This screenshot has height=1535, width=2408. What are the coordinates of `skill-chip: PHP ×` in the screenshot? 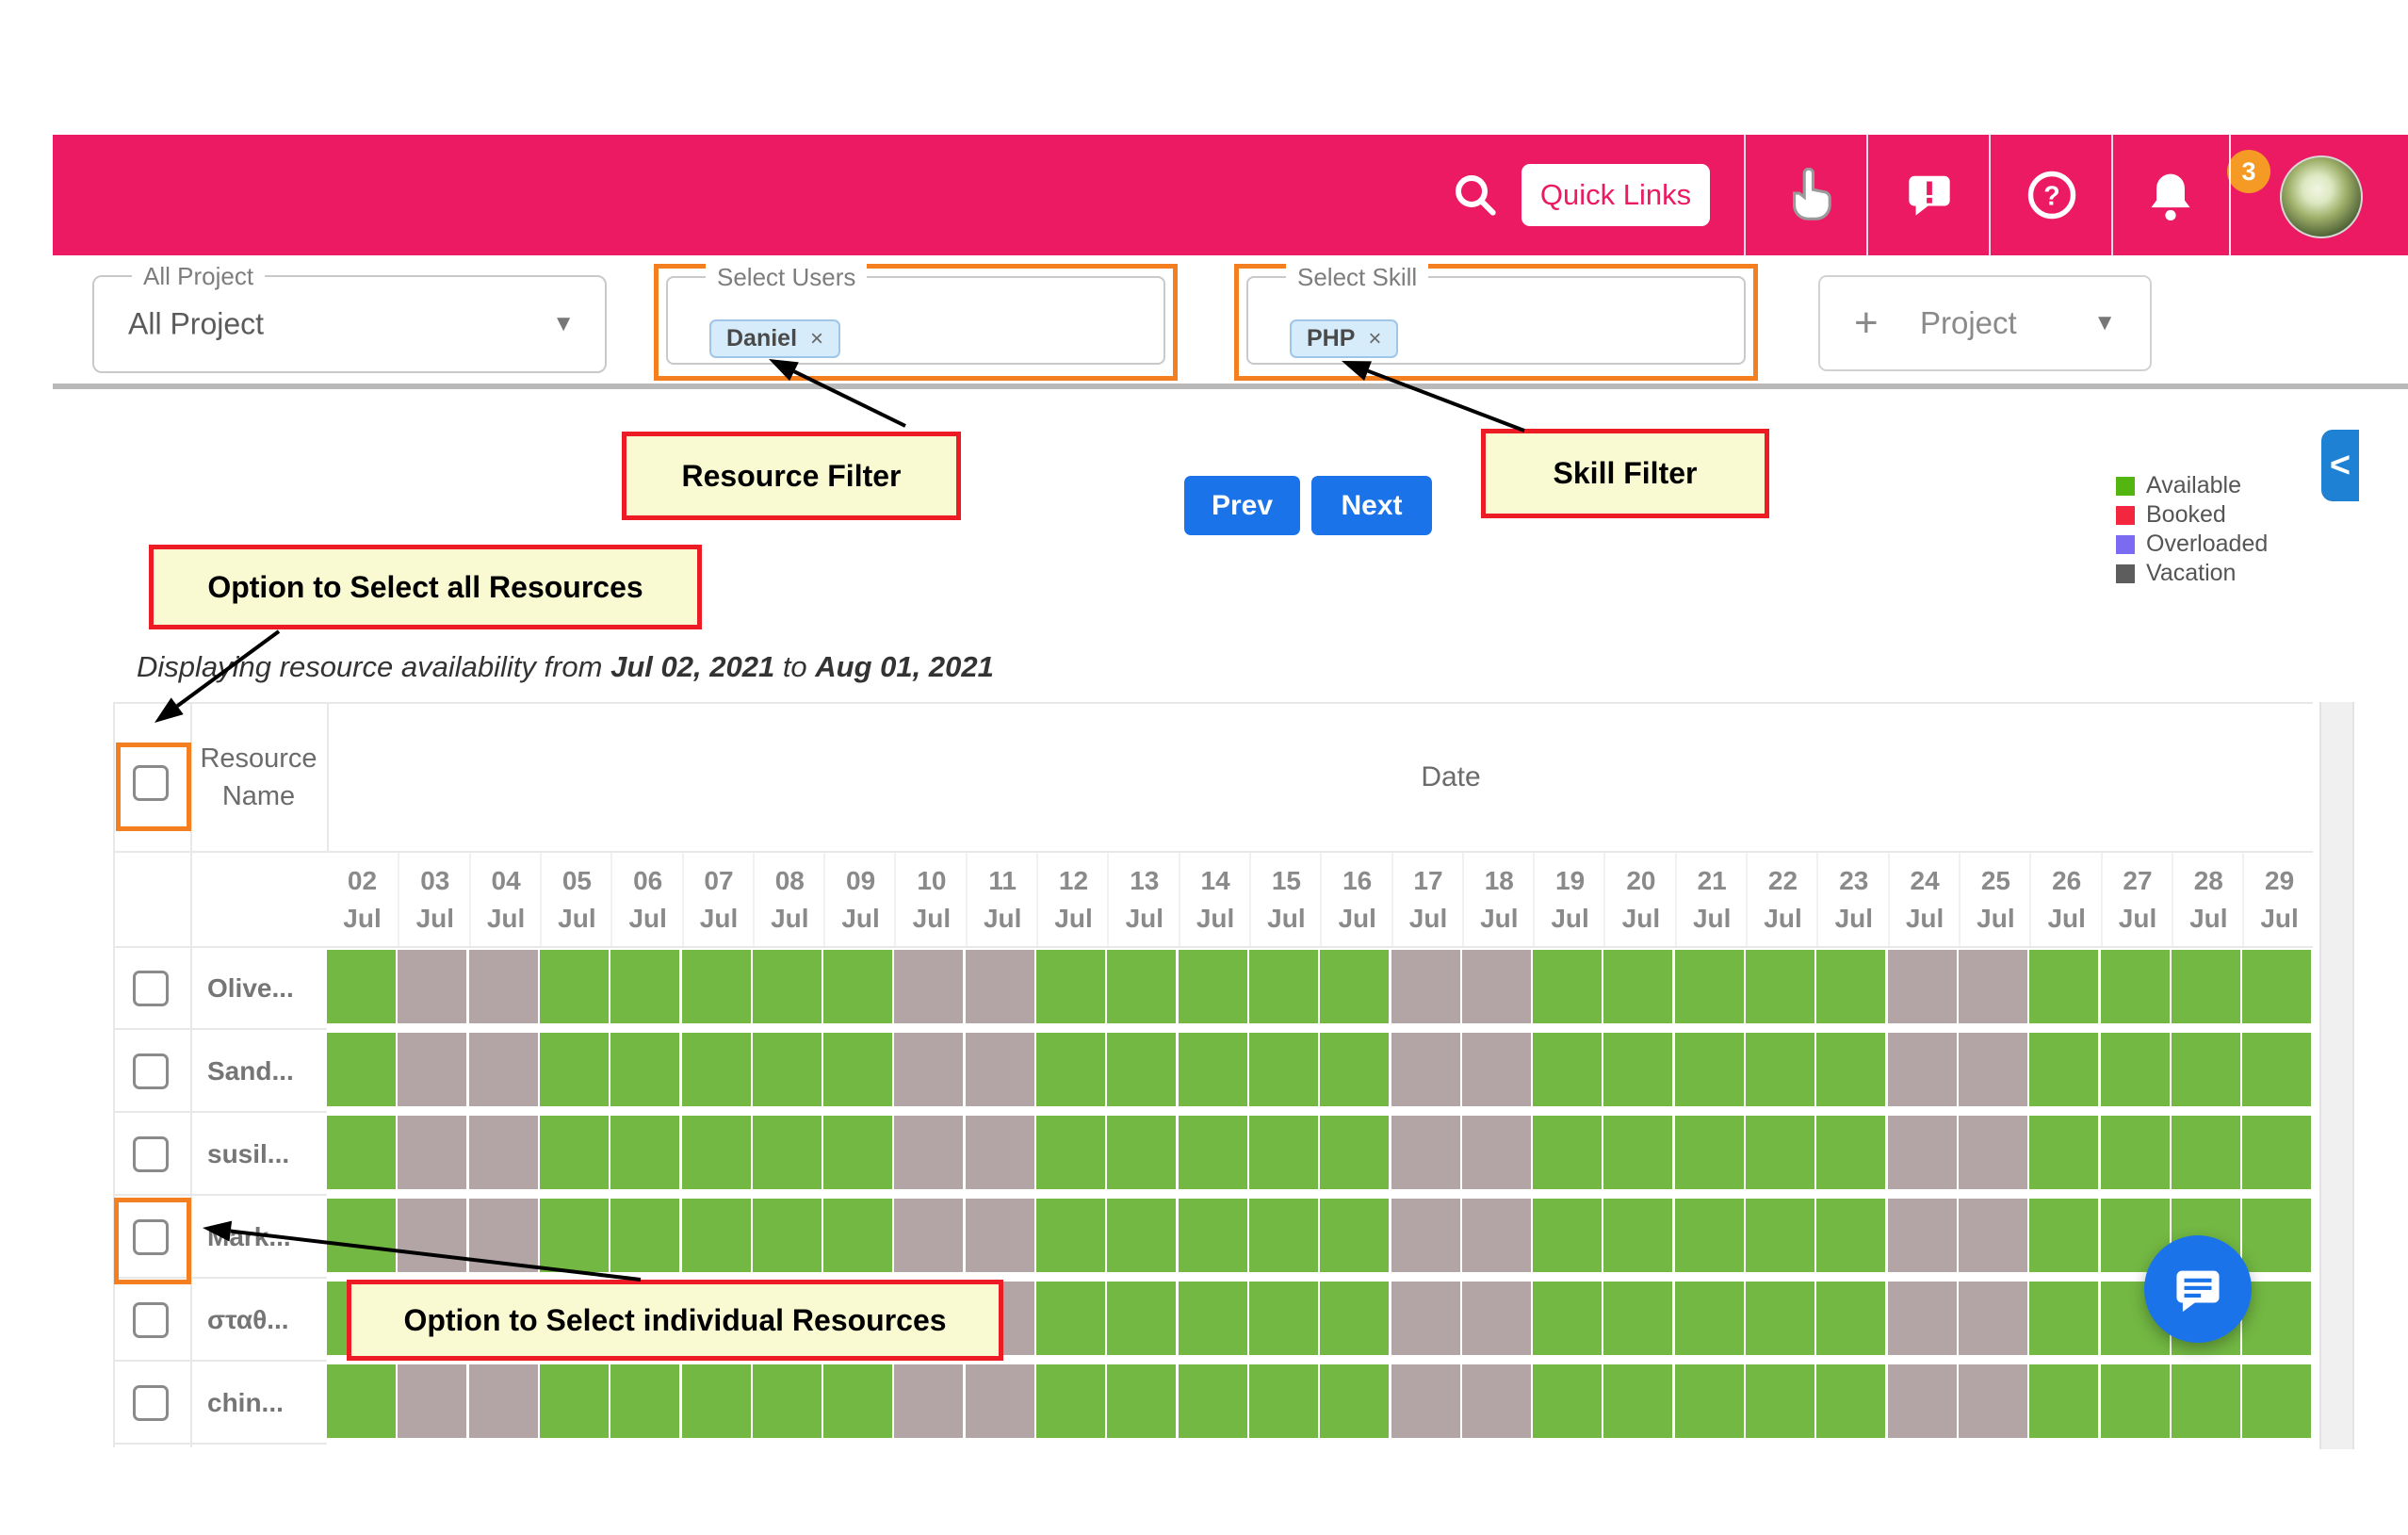 It's located at (1344, 338).